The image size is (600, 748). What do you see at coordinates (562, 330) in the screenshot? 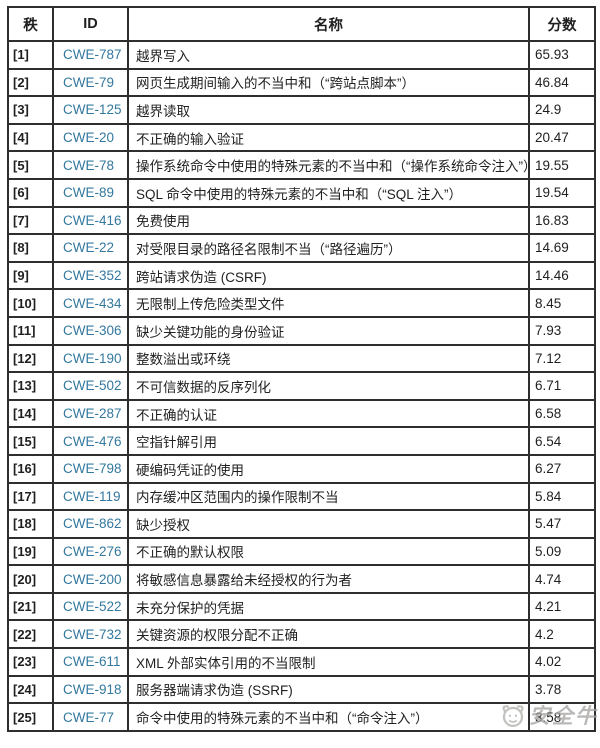
I see `score-cell: 7.93` at bounding box center [562, 330].